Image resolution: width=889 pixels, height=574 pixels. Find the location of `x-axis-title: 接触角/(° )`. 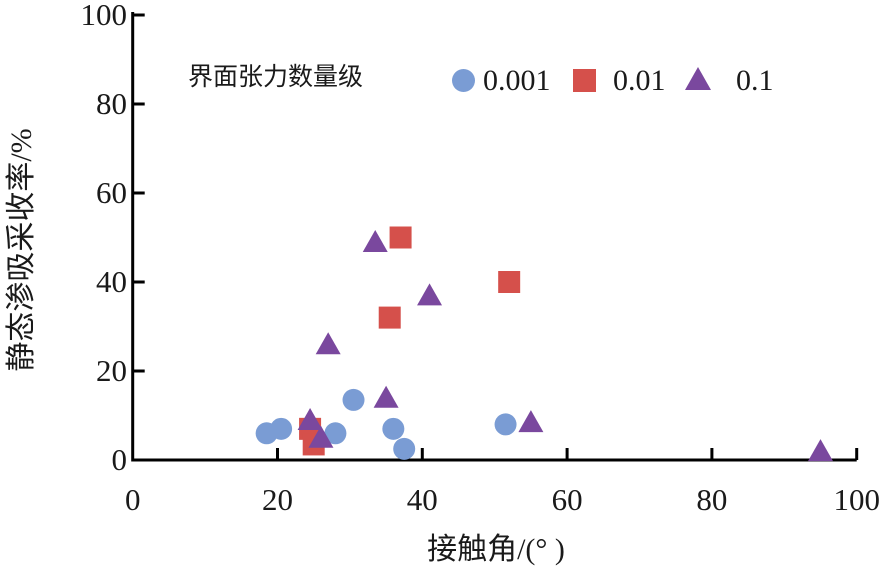

x-axis-title: 接触角/(° ) is located at coordinates (496, 549).